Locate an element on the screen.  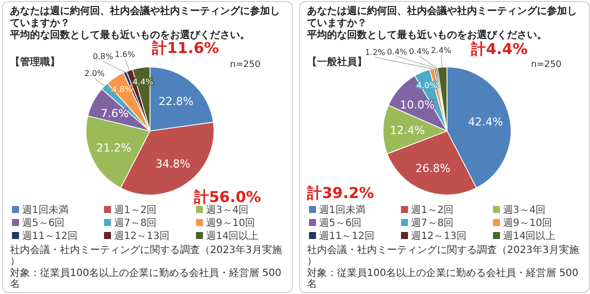
data-label: 0.8% is located at coordinates (103, 57).